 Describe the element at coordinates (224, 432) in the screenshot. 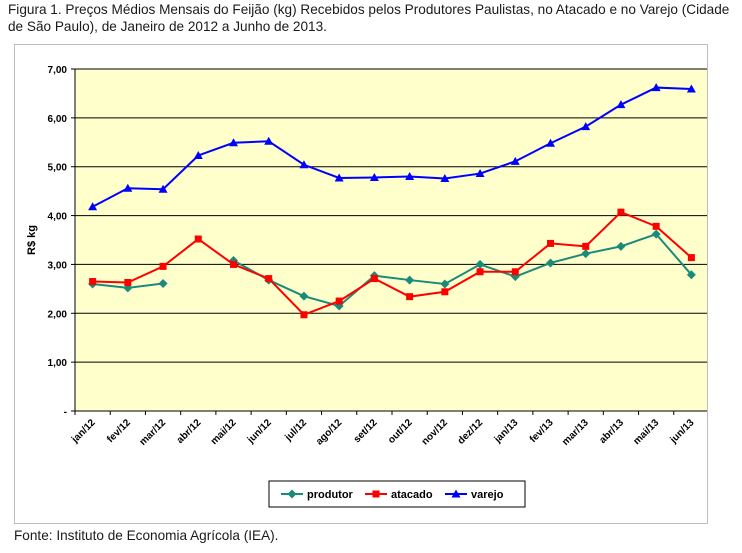

I see `x-tick-label: mai/12` at that location.